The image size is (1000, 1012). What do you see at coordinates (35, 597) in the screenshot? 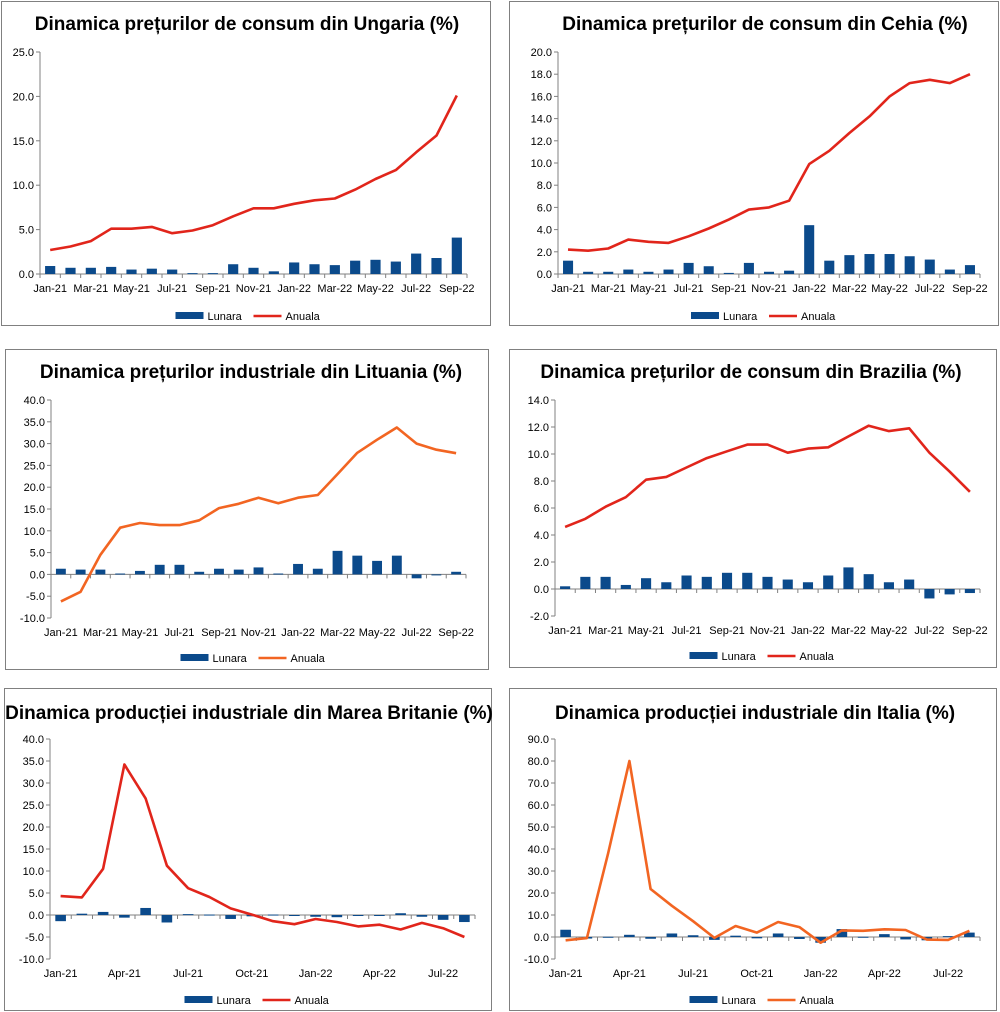
I see `y-tick-label: -5.0` at bounding box center [35, 597].